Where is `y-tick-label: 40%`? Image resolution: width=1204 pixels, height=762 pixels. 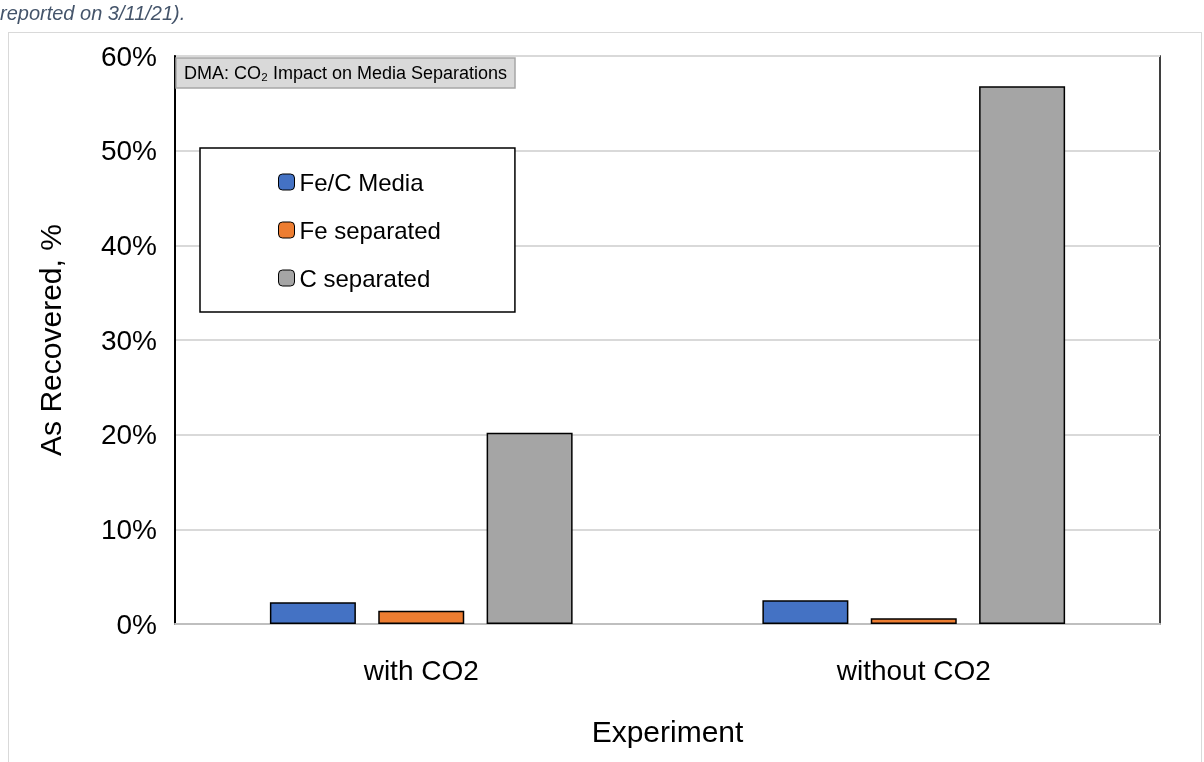 y-tick-label: 40% is located at coordinates (128, 245).